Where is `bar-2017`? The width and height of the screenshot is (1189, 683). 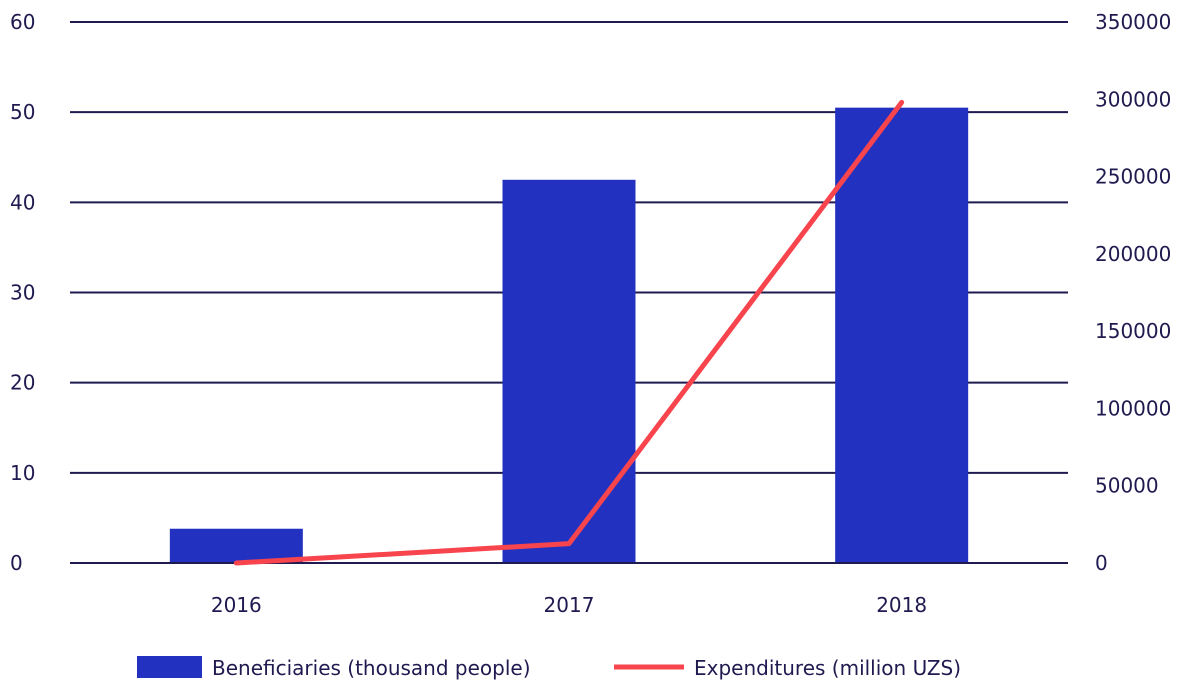 bar-2017 is located at coordinates (569, 371).